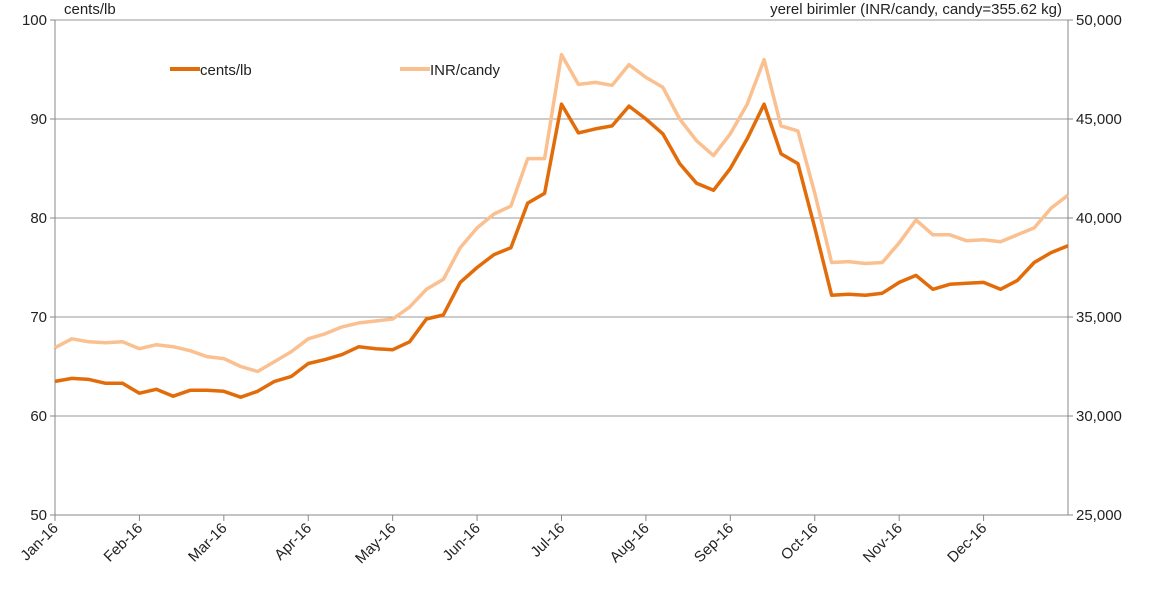  I want to click on y-axis-label: cents/lb, so click(90, 9).